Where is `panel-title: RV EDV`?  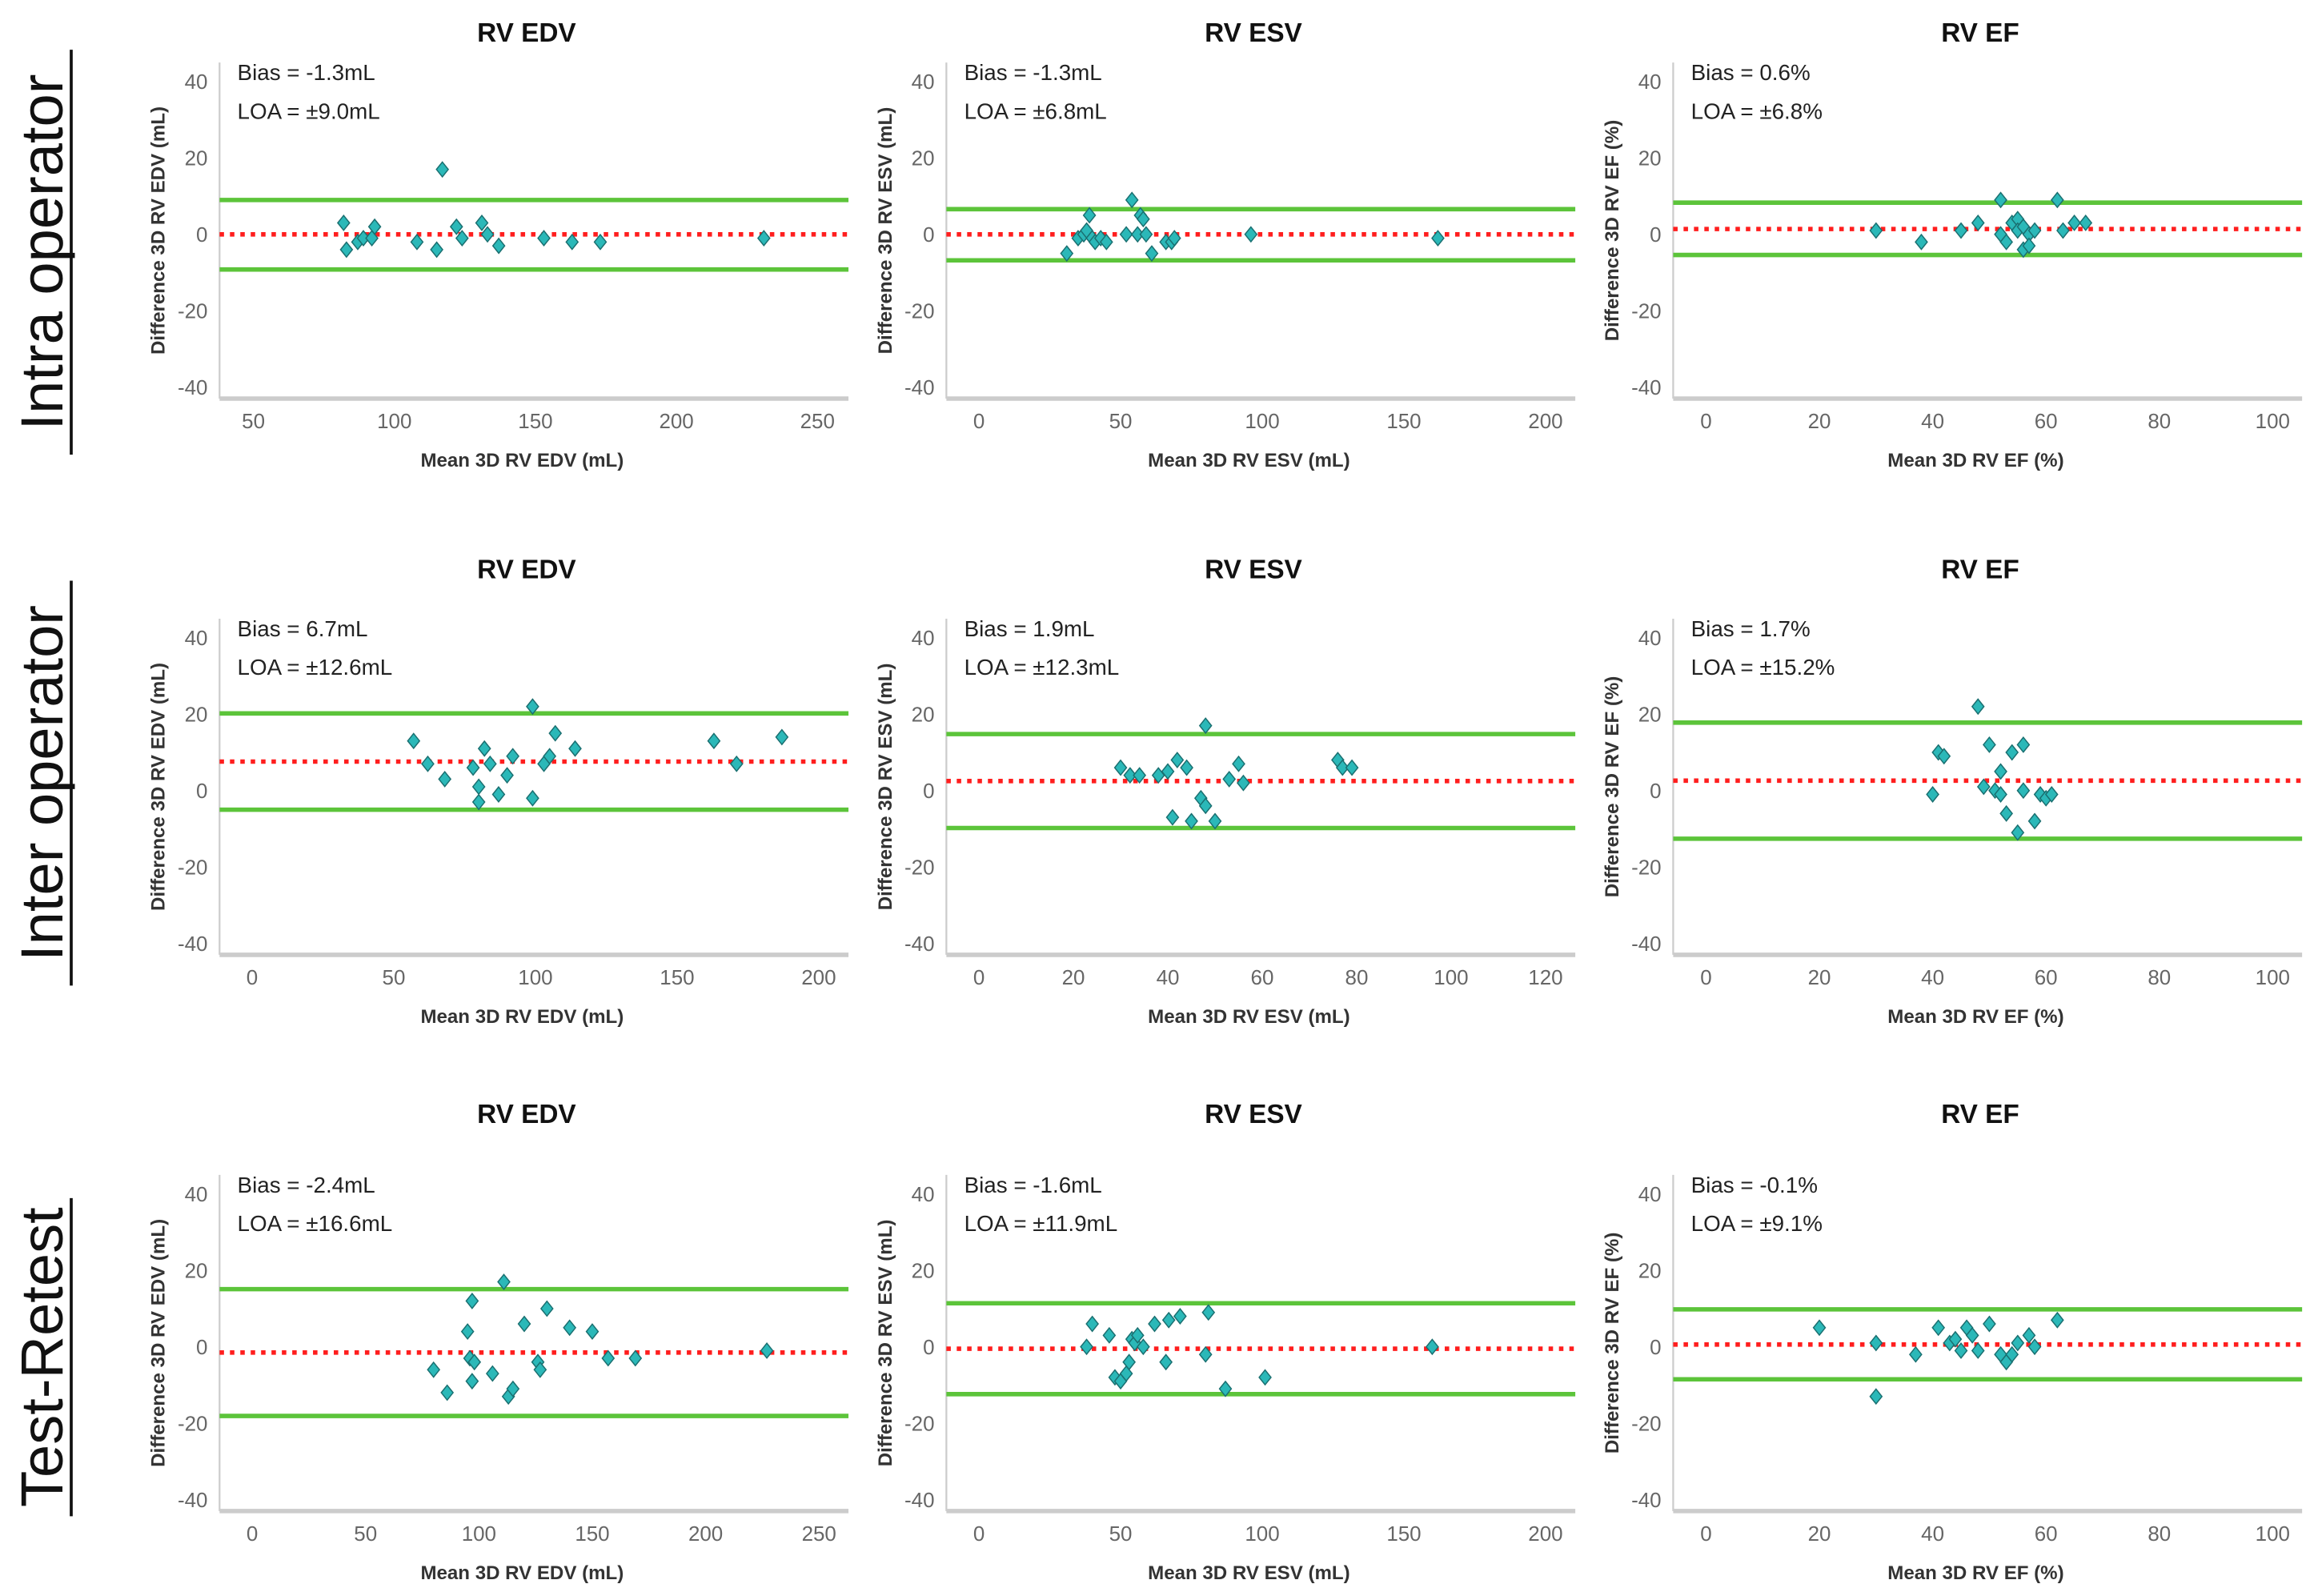 panel-title: RV EDV is located at coordinates (526, 570).